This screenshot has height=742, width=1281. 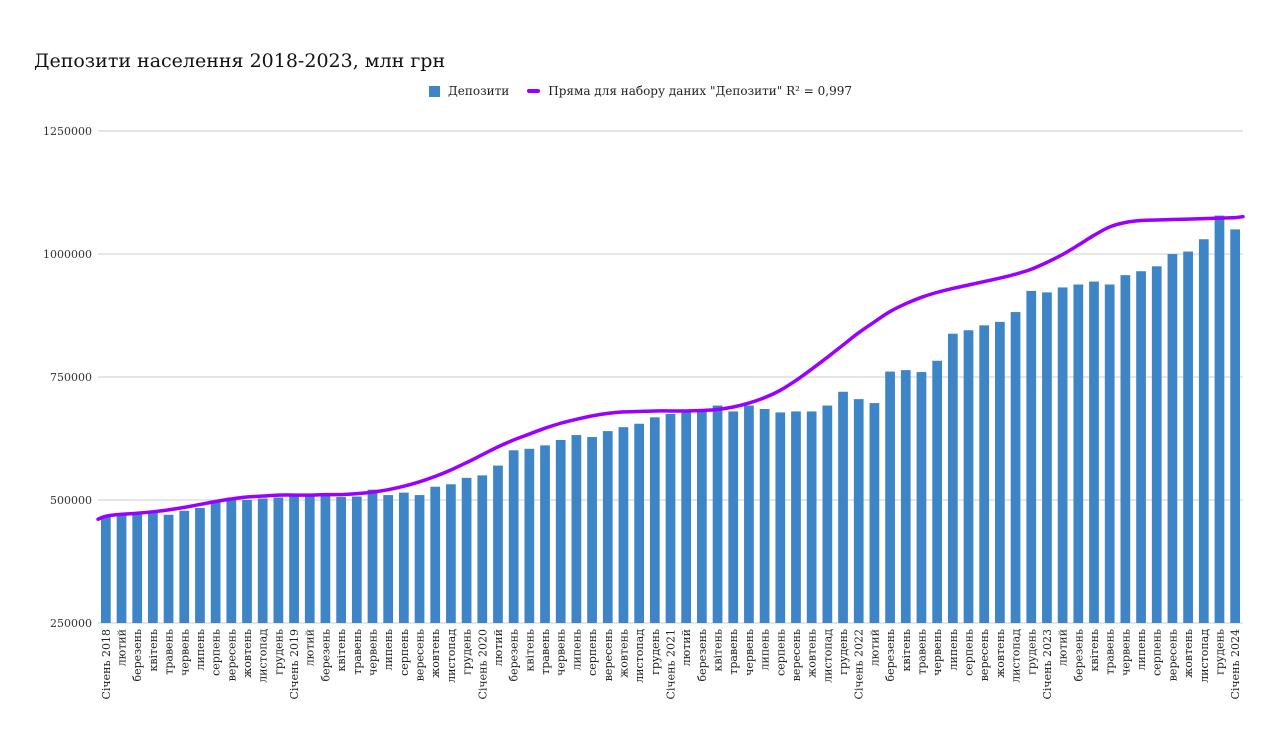 I want to click on x-tick-label: червень, so click(x=937, y=652).